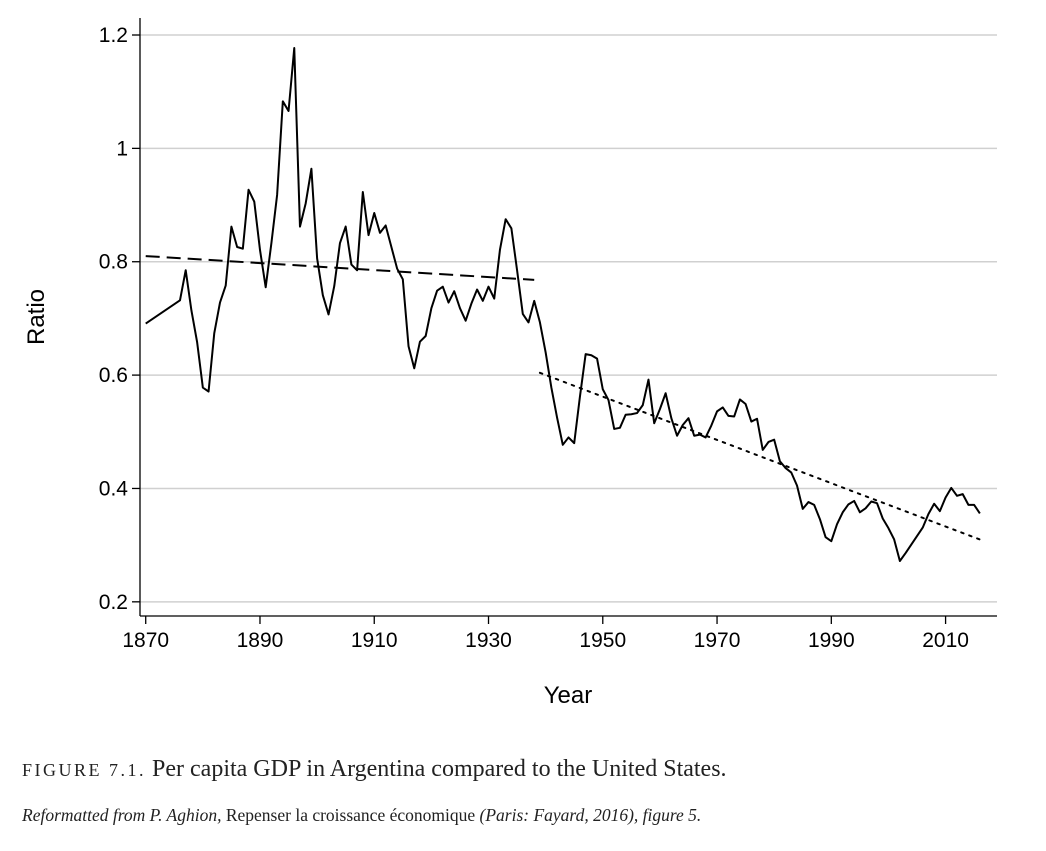 Image resolution: width=1046 pixels, height=851 pixels. I want to click on y-tick-label: 0.8, so click(113, 262).